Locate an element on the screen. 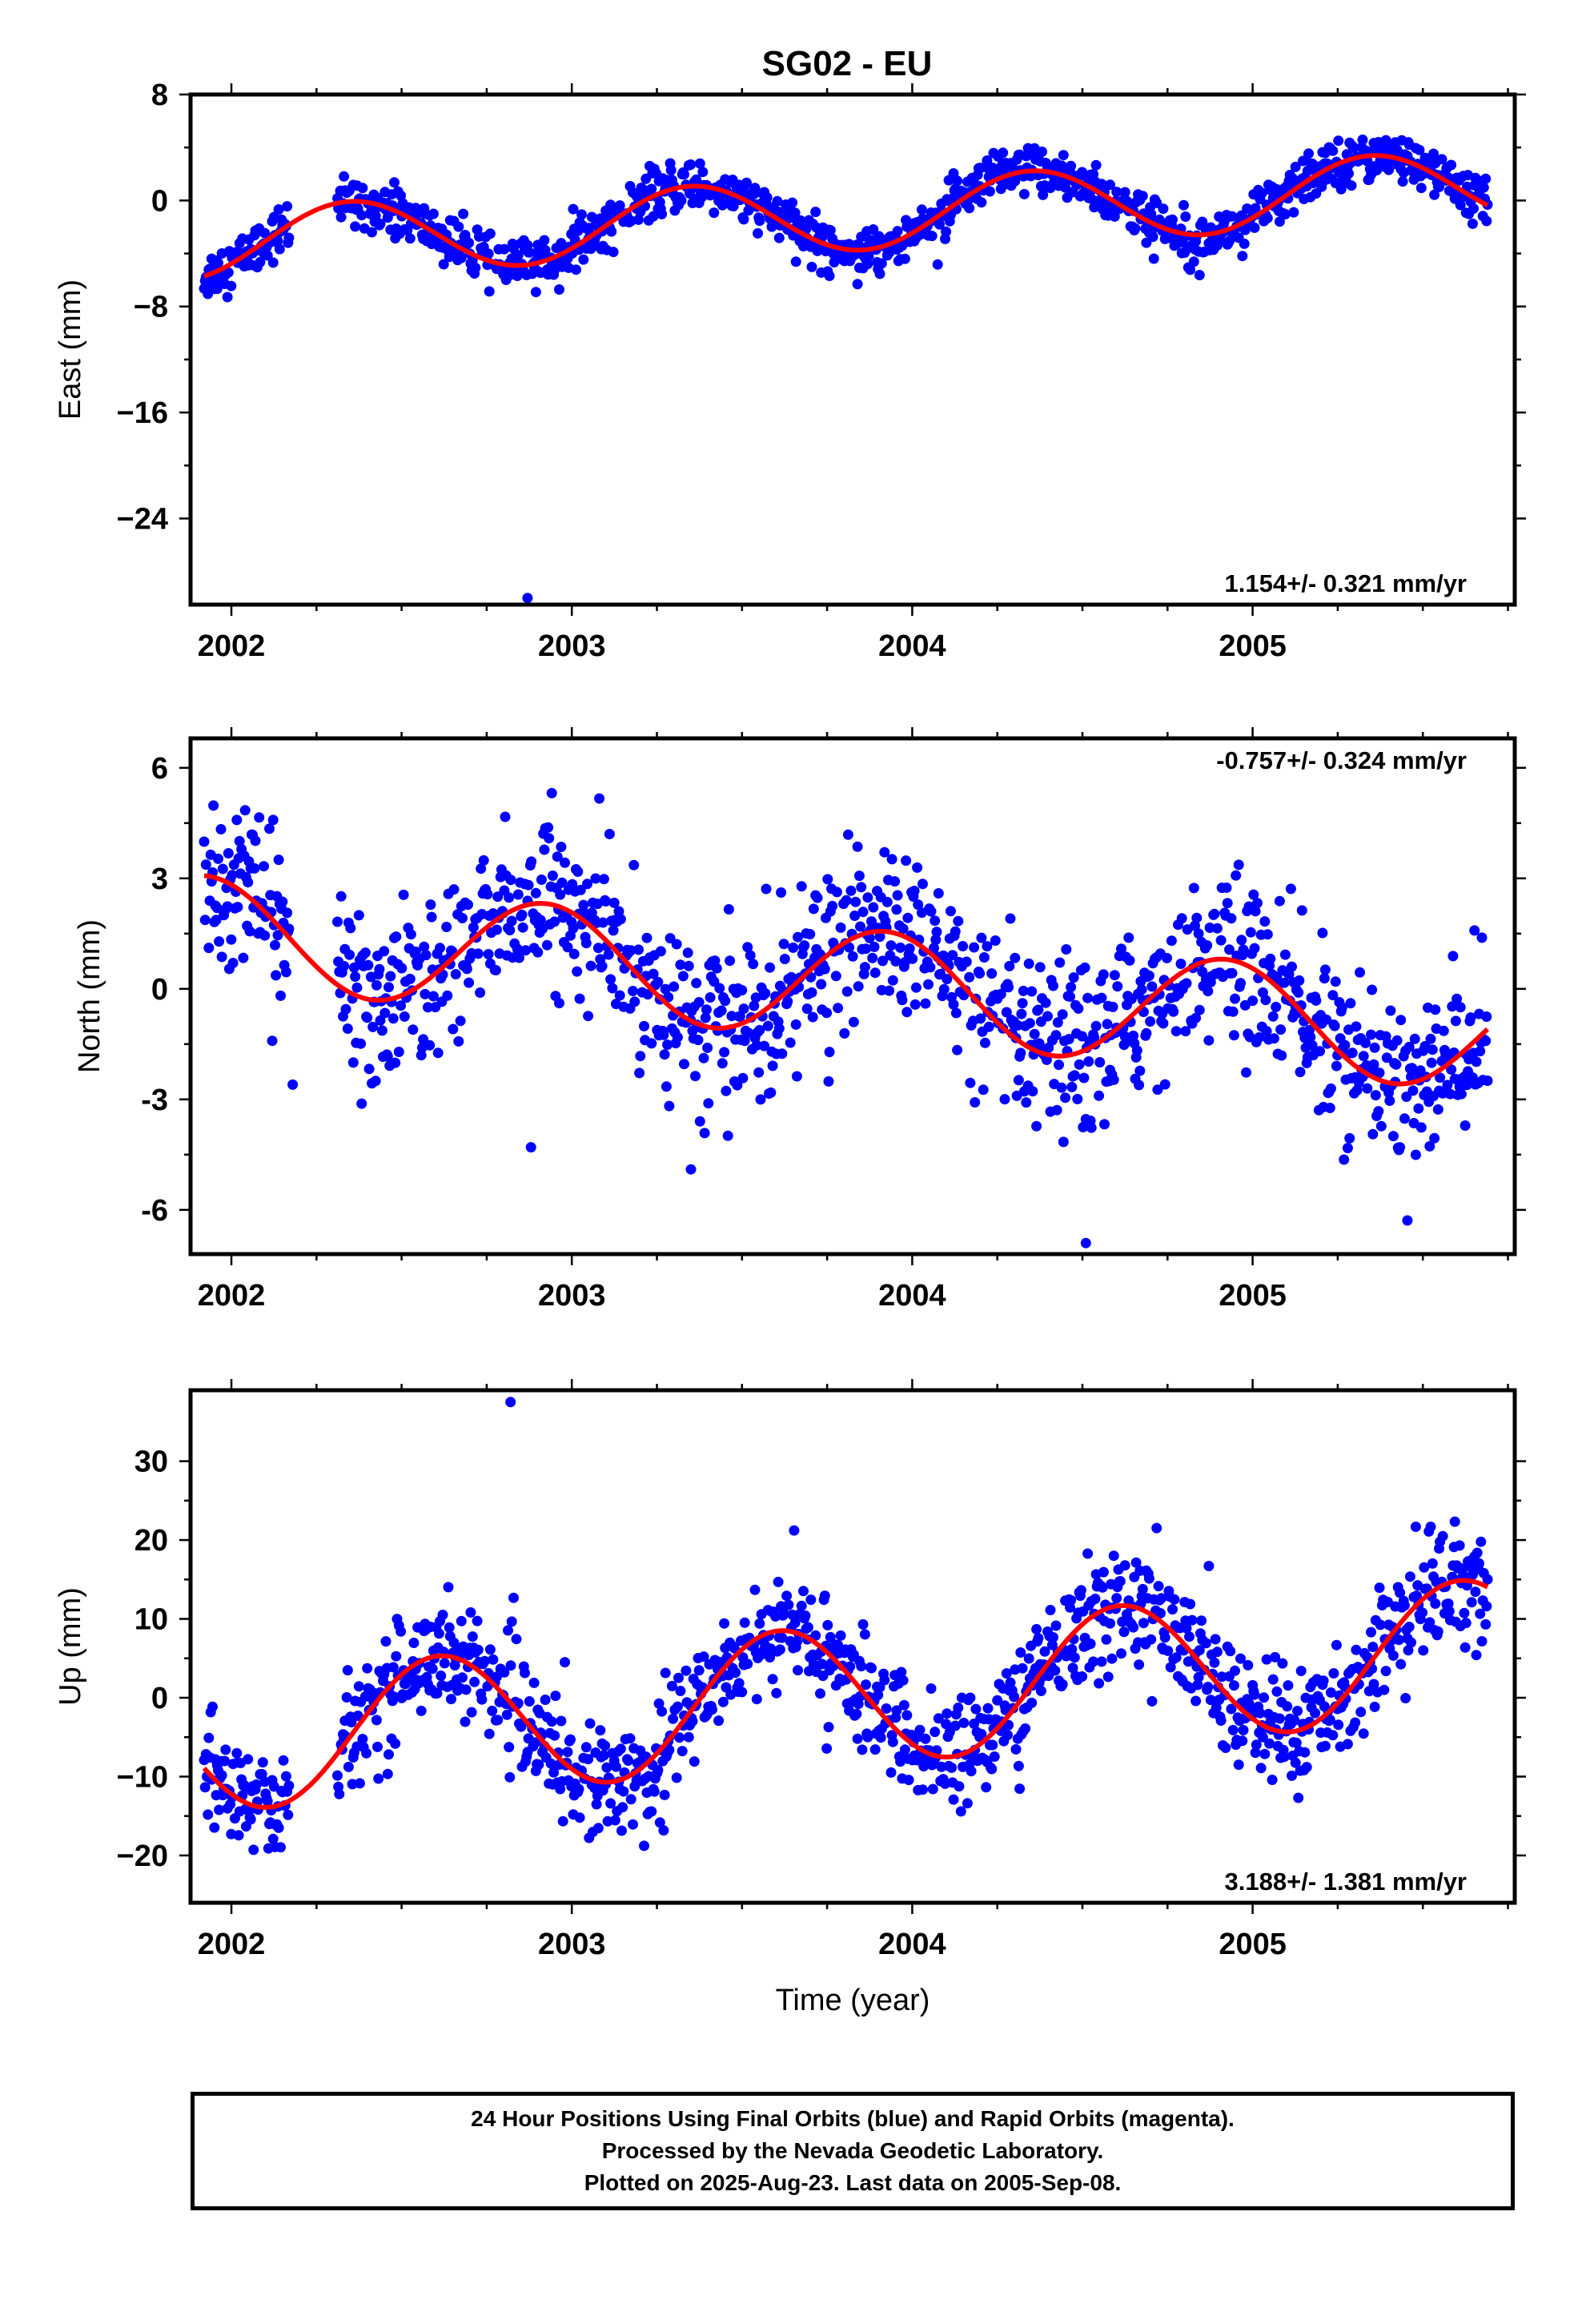  north-y-tick-label: -3 is located at coordinates (154, 1100).